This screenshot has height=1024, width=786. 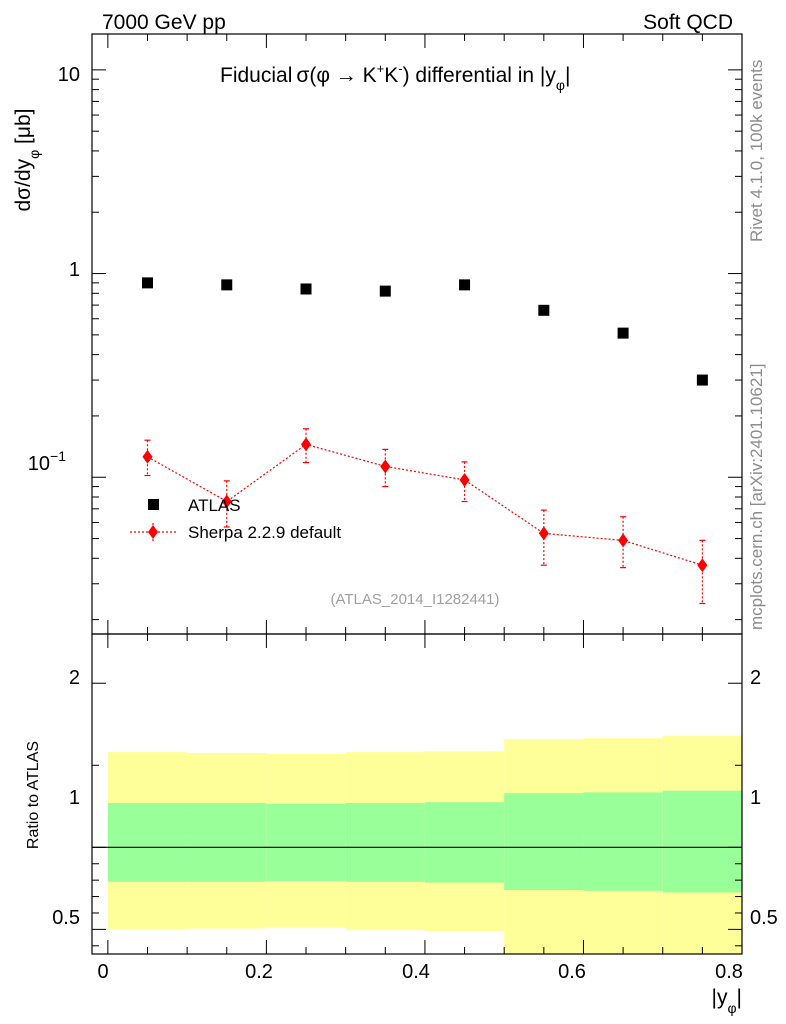 I want to click on xtick-label-0.4: 0.4, so click(x=416, y=972).